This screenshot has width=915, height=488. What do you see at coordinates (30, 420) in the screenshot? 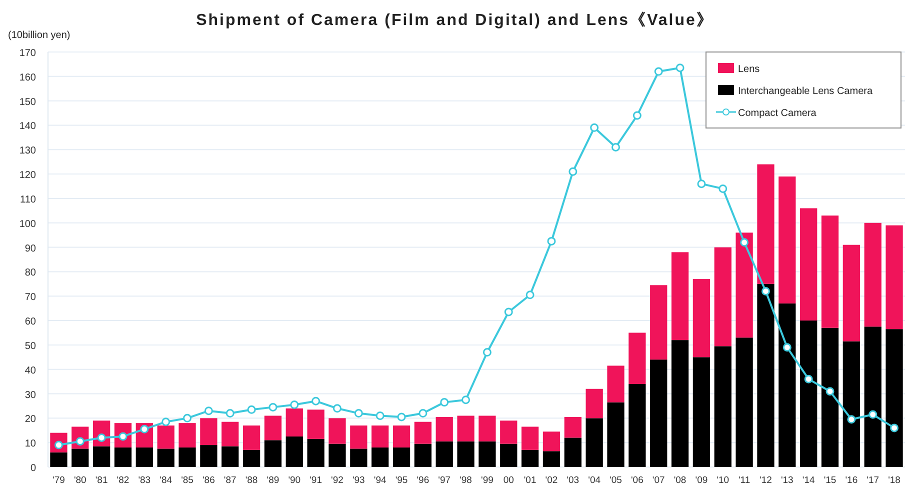
I see `y-tick-label: 20` at bounding box center [30, 420].